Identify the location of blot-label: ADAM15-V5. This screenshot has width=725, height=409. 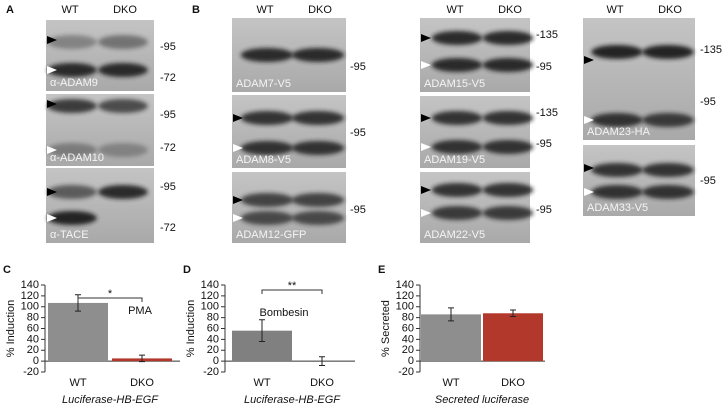
(454, 84).